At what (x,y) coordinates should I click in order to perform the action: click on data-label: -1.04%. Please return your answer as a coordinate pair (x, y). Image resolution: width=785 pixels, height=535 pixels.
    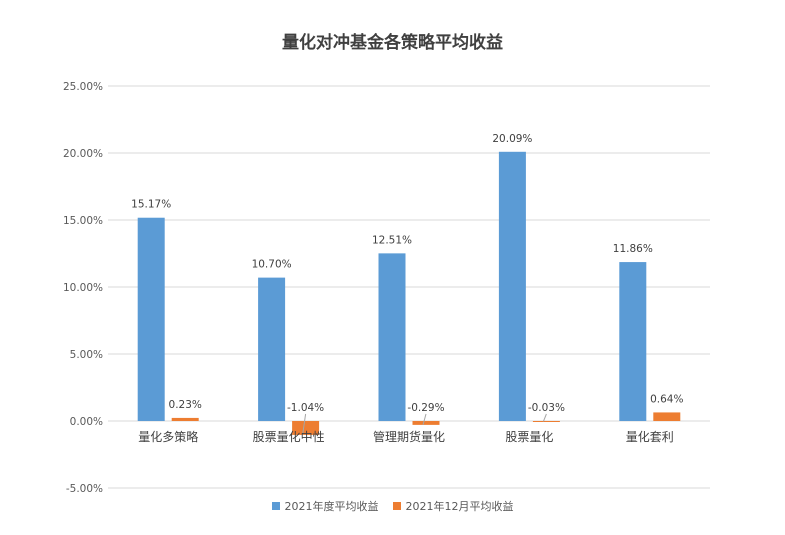
    Looking at the image, I should click on (305, 408).